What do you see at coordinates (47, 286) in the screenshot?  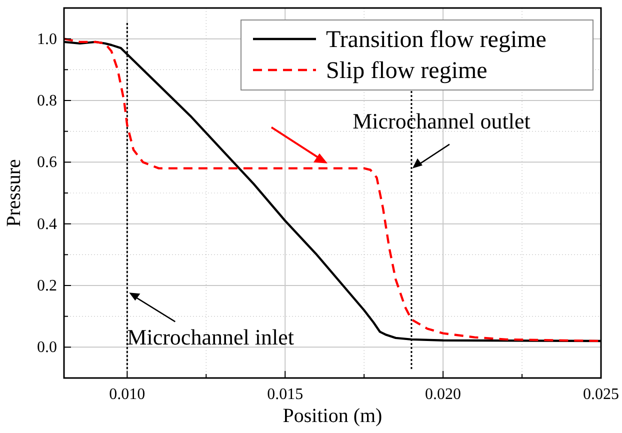 I see `y-tick-label: 0.2` at bounding box center [47, 286].